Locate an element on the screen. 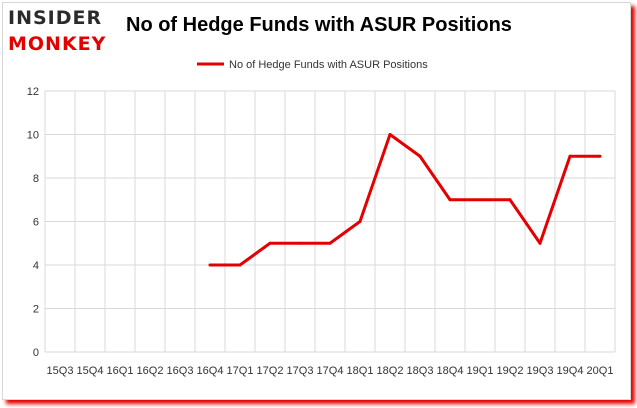 This screenshot has width=637, height=408. insider-monkey-logo: INSIDER MONKEY is located at coordinates (63, 31).